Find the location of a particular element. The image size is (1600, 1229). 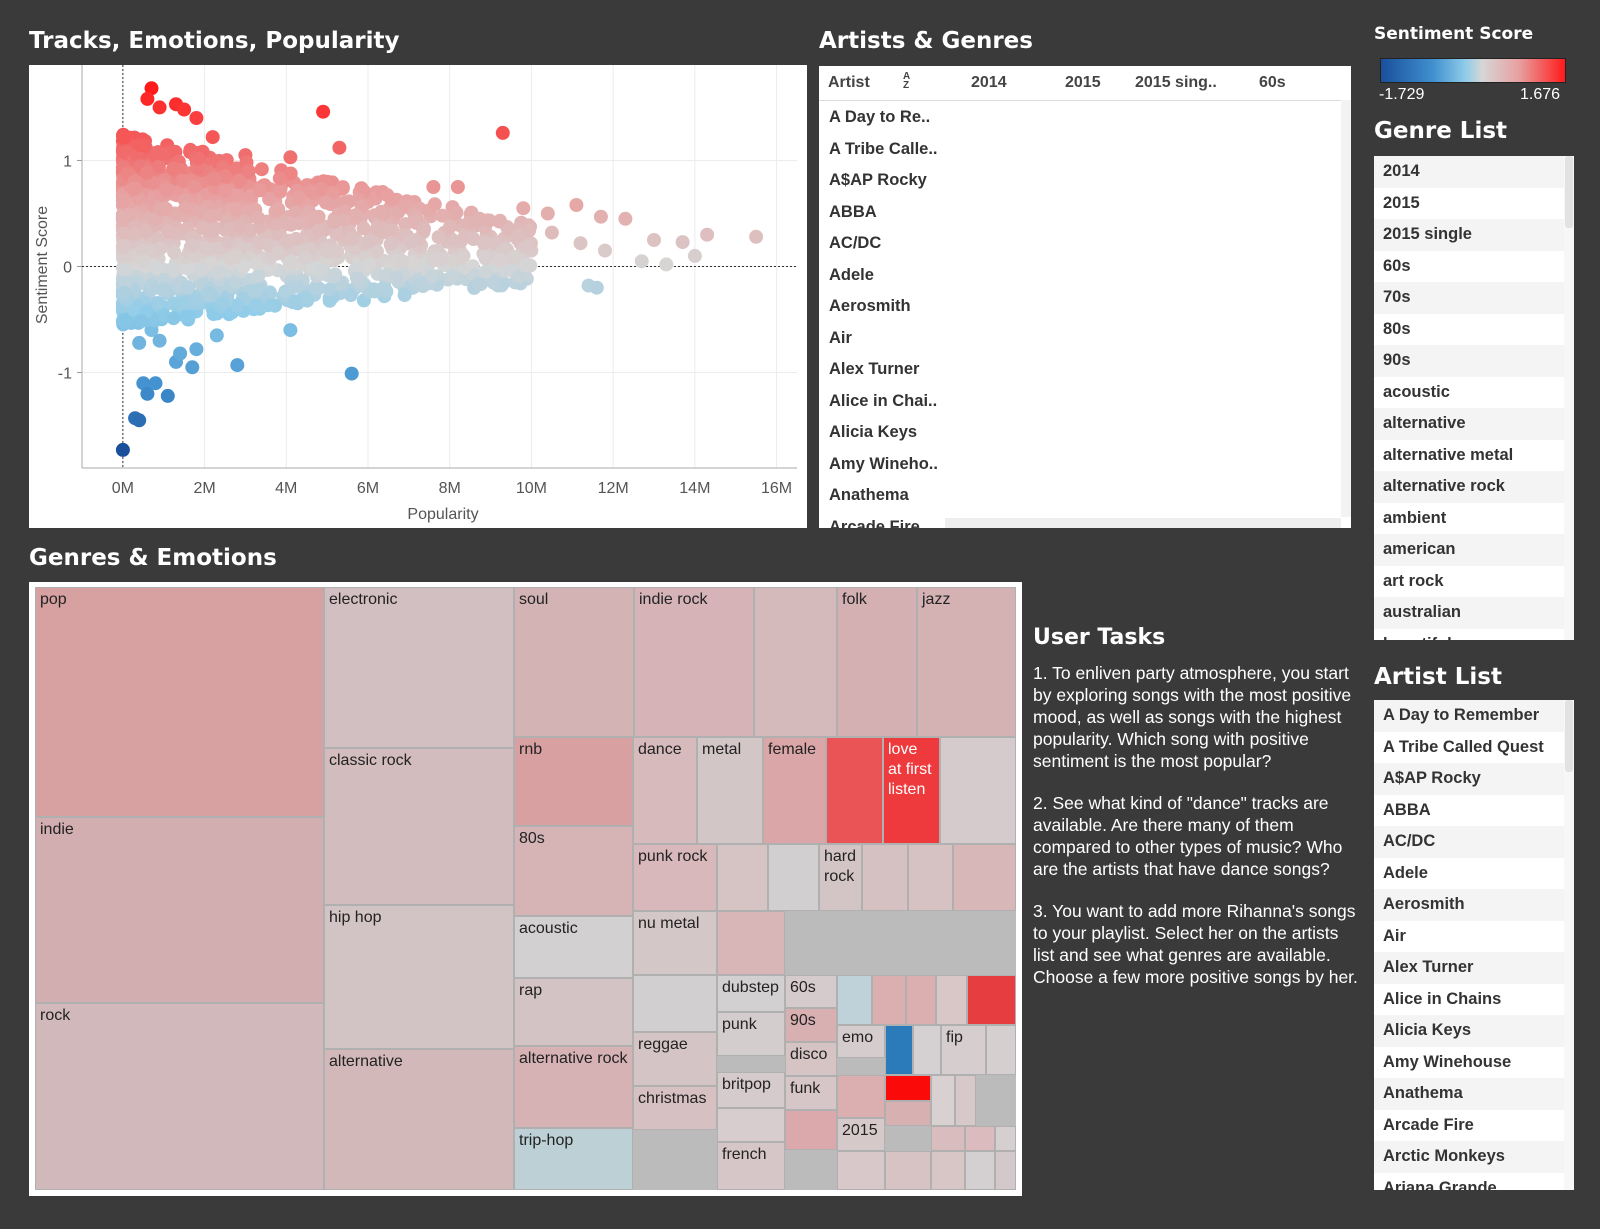

genre-cell-reggae: reggae is located at coordinates (675, 1059).